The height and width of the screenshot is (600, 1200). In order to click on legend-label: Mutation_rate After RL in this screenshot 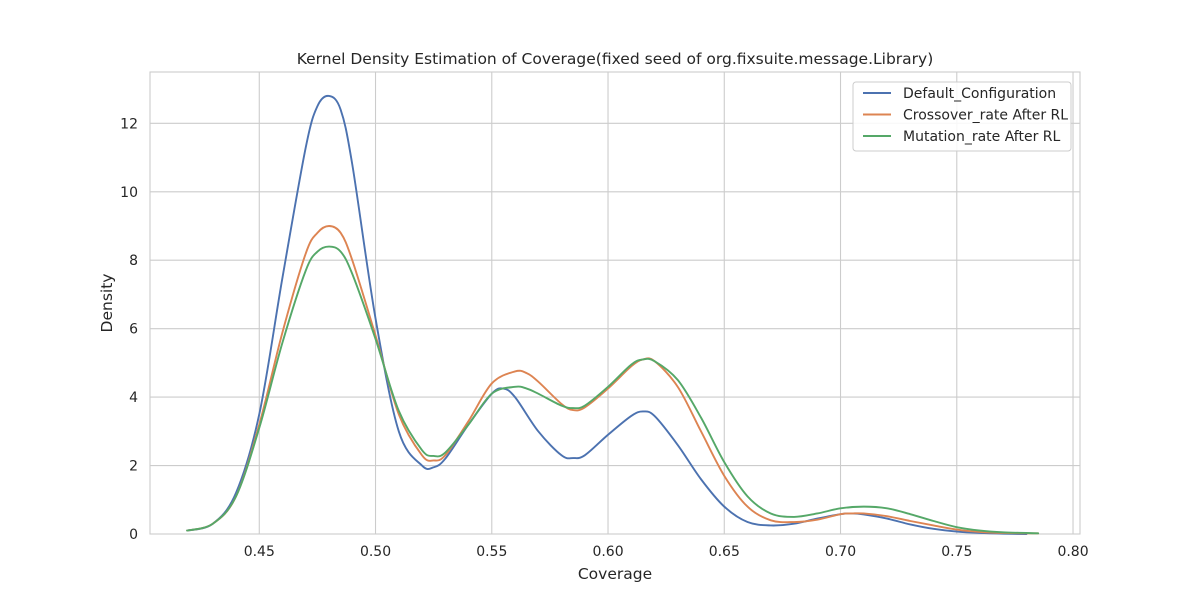, I will do `click(982, 137)`.